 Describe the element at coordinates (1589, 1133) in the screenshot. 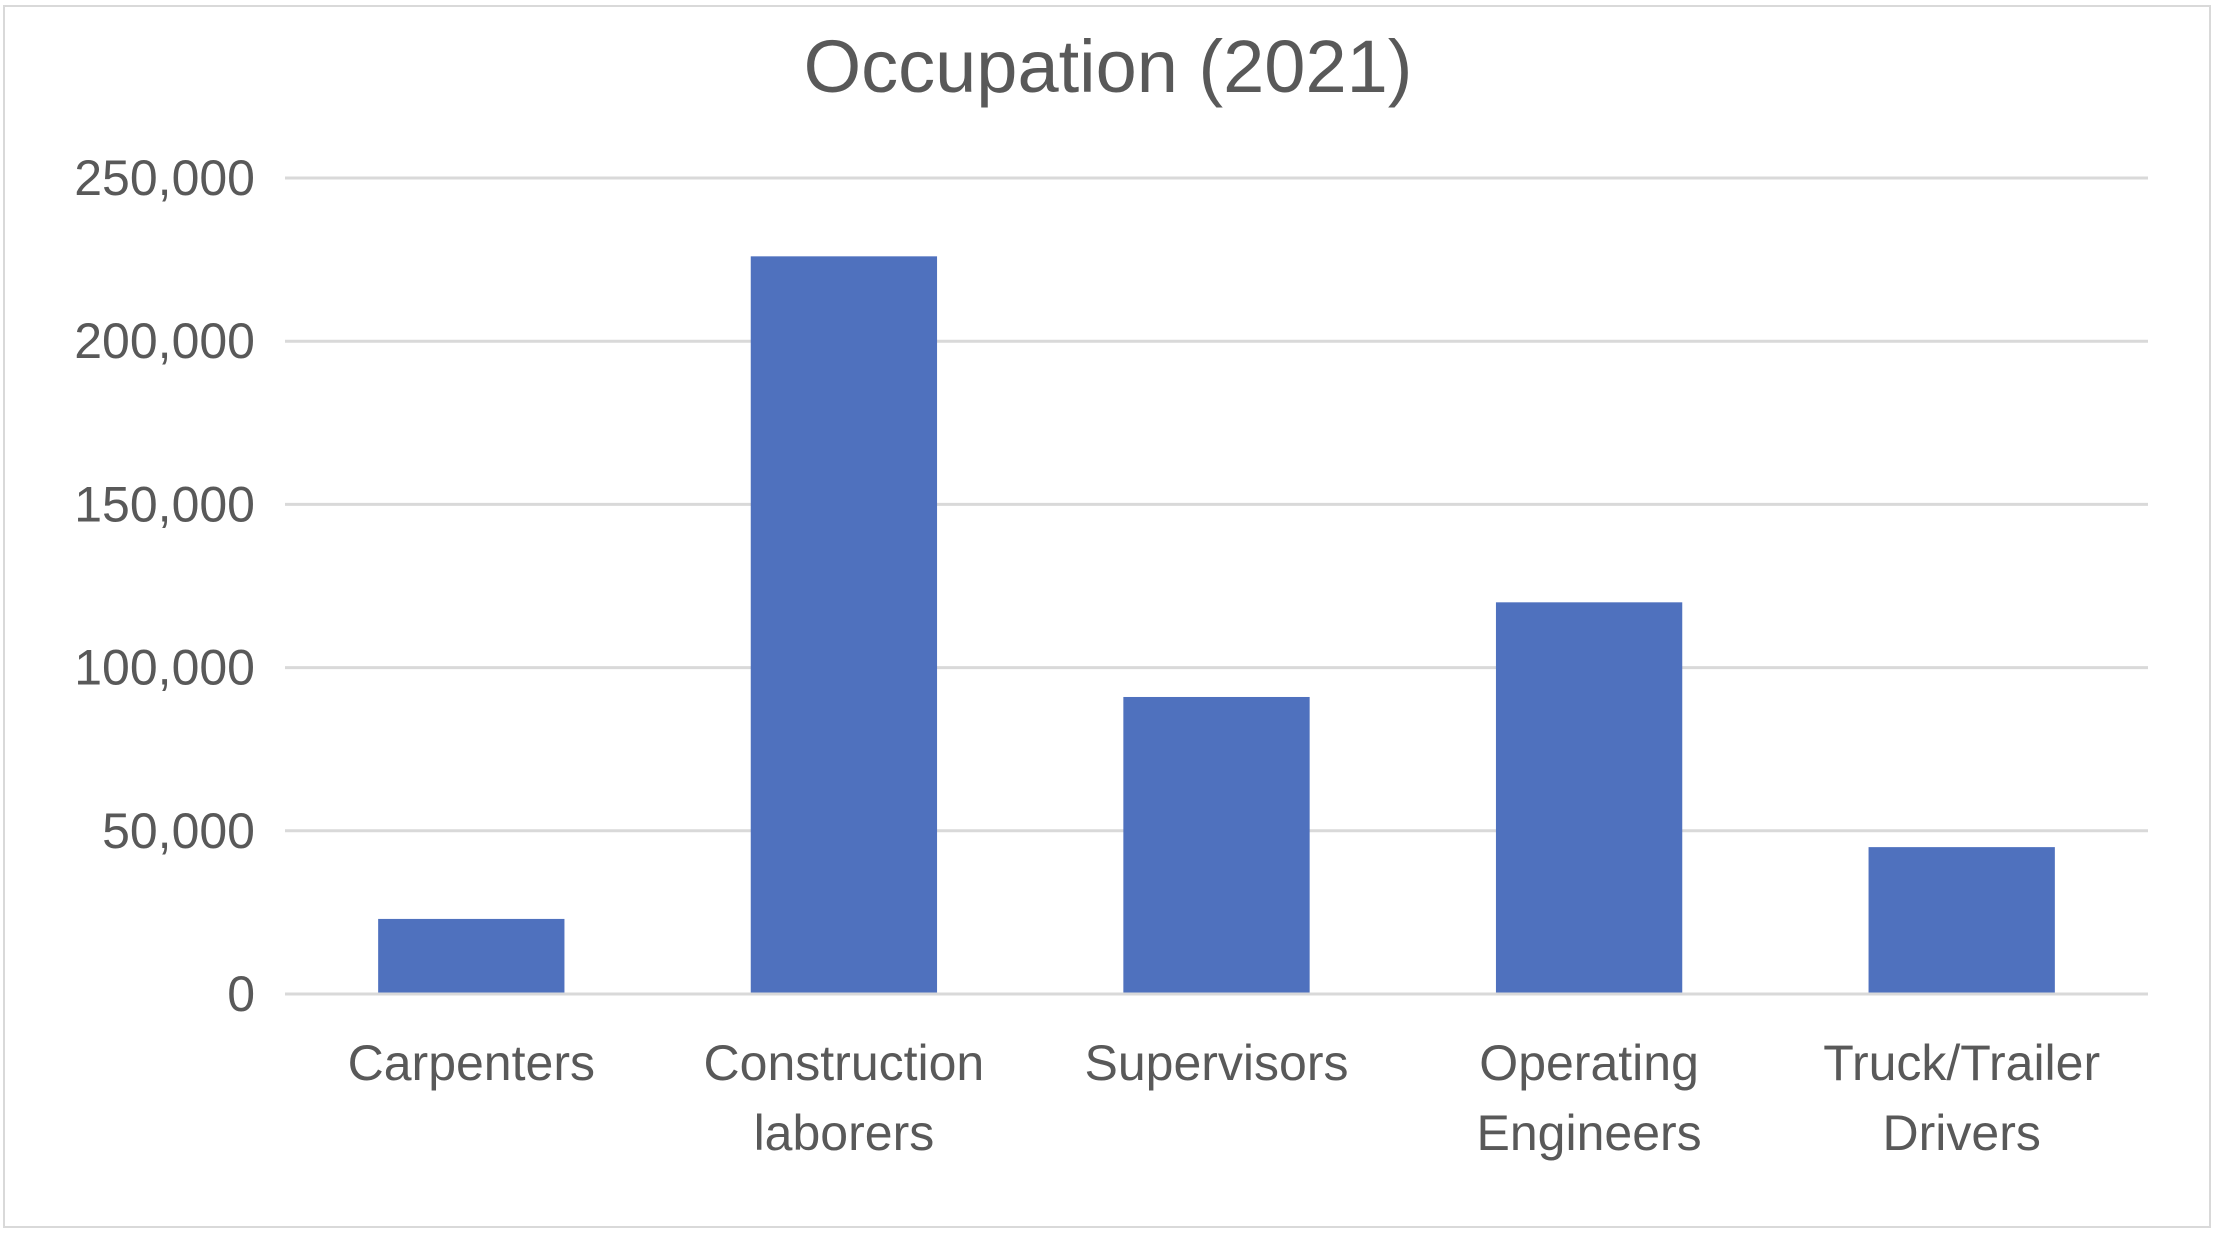

I see `x-category-label: Engineers` at that location.